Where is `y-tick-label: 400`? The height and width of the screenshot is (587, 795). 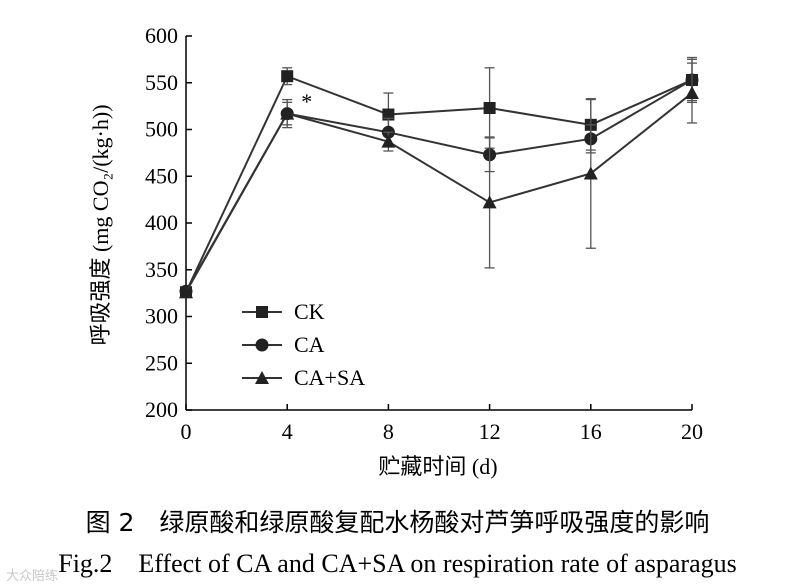 y-tick-label: 400 is located at coordinates (161, 222).